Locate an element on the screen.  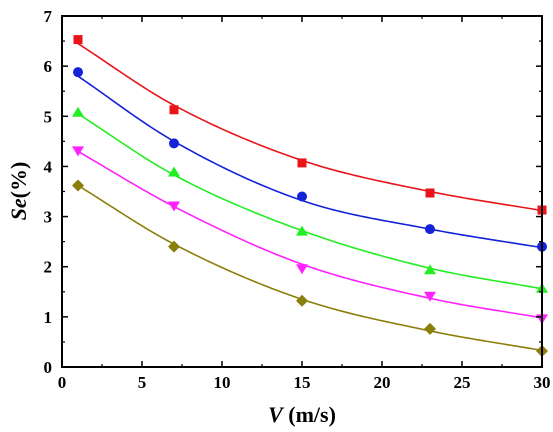
y-tick-label: 4 is located at coordinates (48, 166).